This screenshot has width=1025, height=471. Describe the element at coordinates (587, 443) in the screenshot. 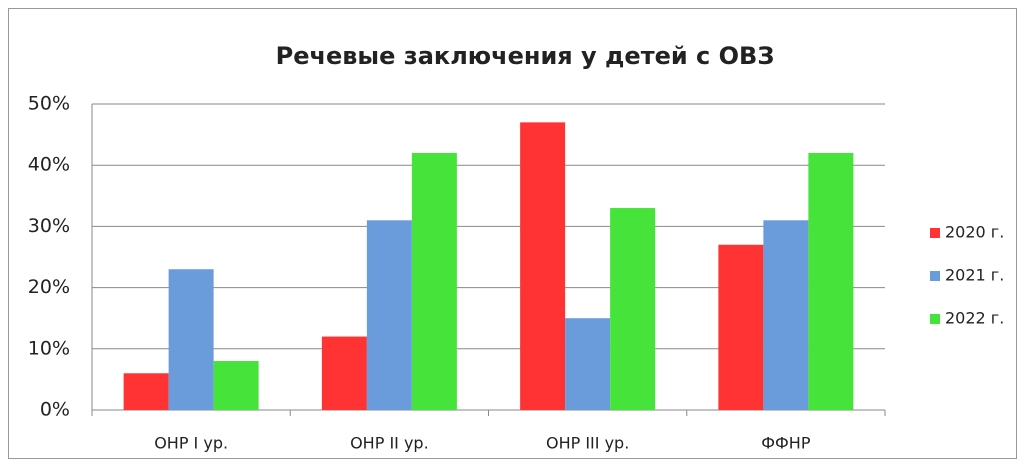

I see `x-tick-label: ОНР III ур.` at that location.